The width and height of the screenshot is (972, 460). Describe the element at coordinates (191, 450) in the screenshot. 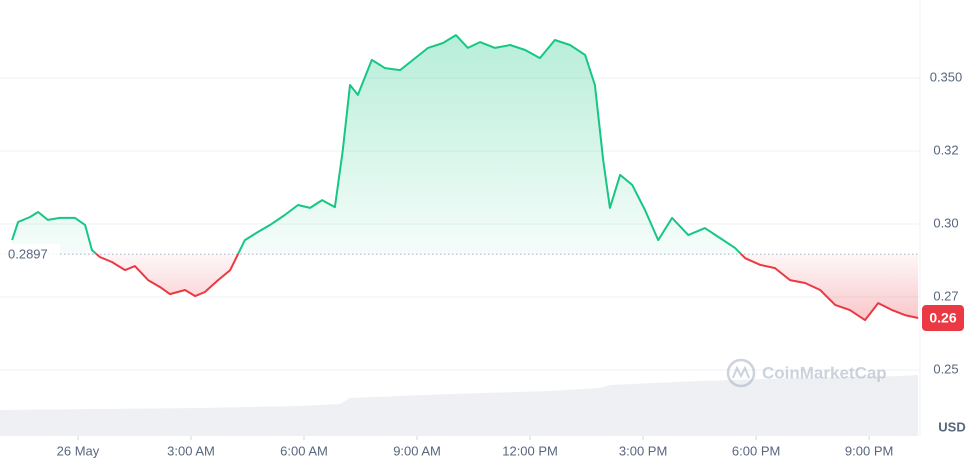

I see `x-tick-label: 3:00 AM` at that location.